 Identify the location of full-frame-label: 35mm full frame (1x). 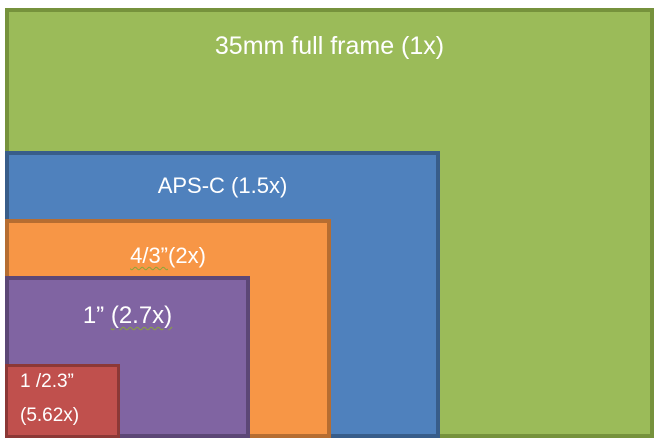
(329, 46).